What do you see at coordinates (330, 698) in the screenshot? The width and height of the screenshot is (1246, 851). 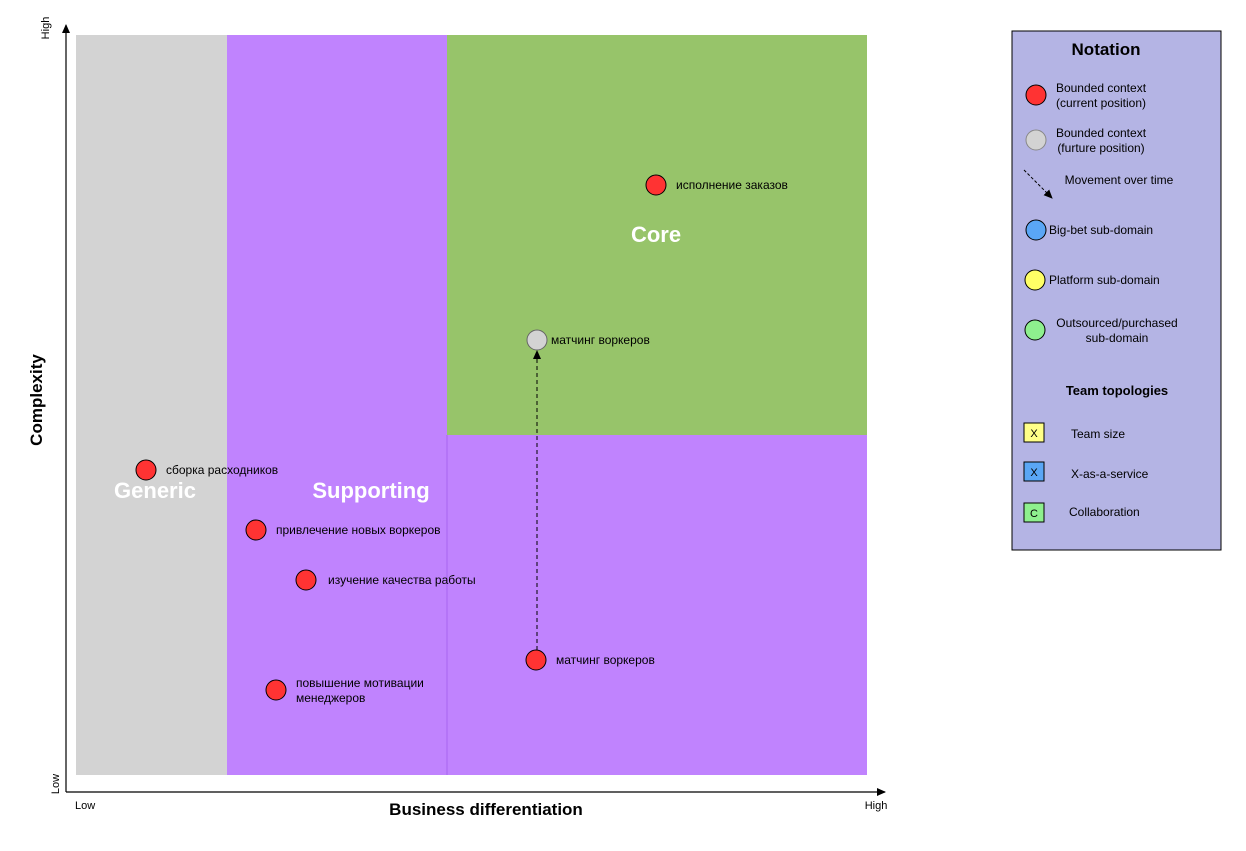 I see `context-label-manager-motivation-line2: менеджеров` at bounding box center [330, 698].